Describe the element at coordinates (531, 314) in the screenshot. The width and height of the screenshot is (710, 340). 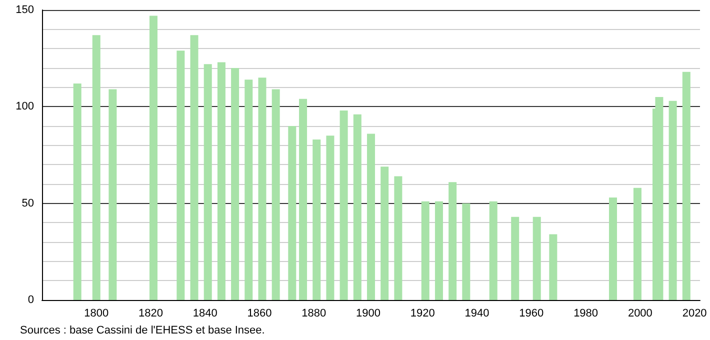
I see `x-tick-label: 1960` at that location.